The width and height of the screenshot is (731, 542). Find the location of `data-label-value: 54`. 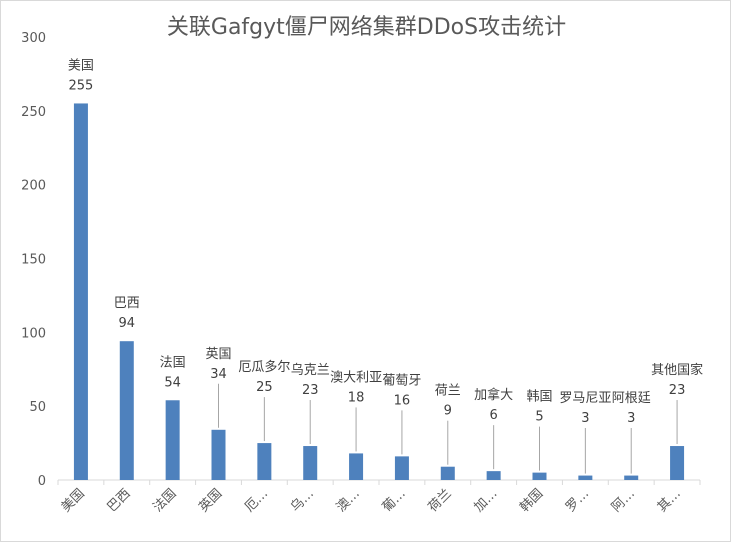

data-label-value: 54 is located at coordinates (172, 382).